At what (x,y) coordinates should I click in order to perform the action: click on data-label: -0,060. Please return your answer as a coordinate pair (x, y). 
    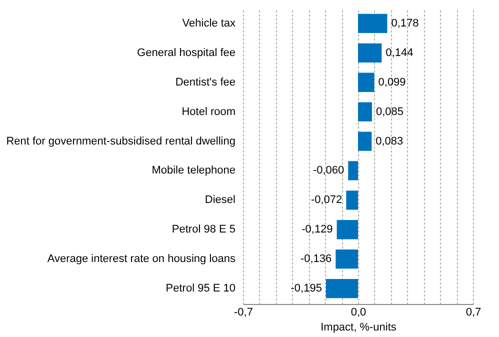
    Looking at the image, I should click on (328, 170).